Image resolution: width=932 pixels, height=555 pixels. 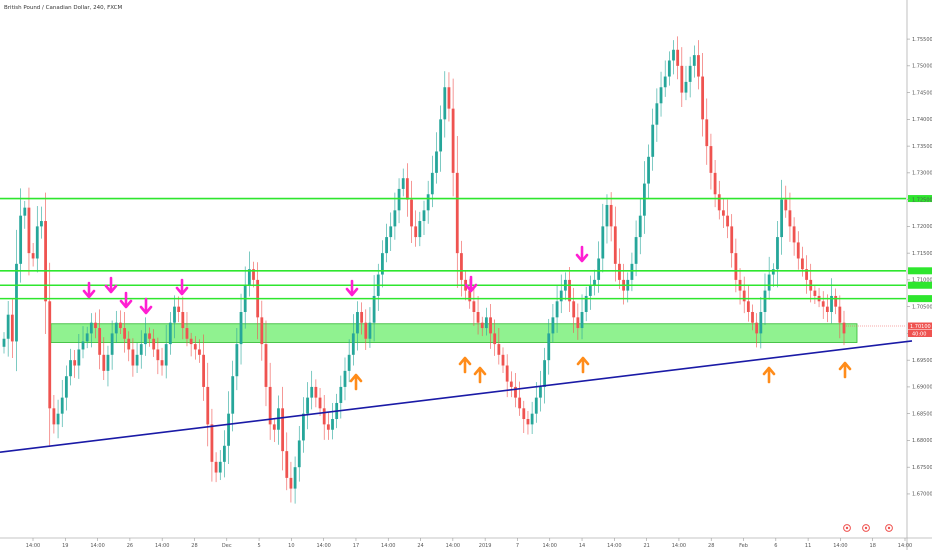 What do you see at coordinates (922, 281) in the screenshot?
I see `y-tick-label-9: 1.71000` at bounding box center [922, 281].